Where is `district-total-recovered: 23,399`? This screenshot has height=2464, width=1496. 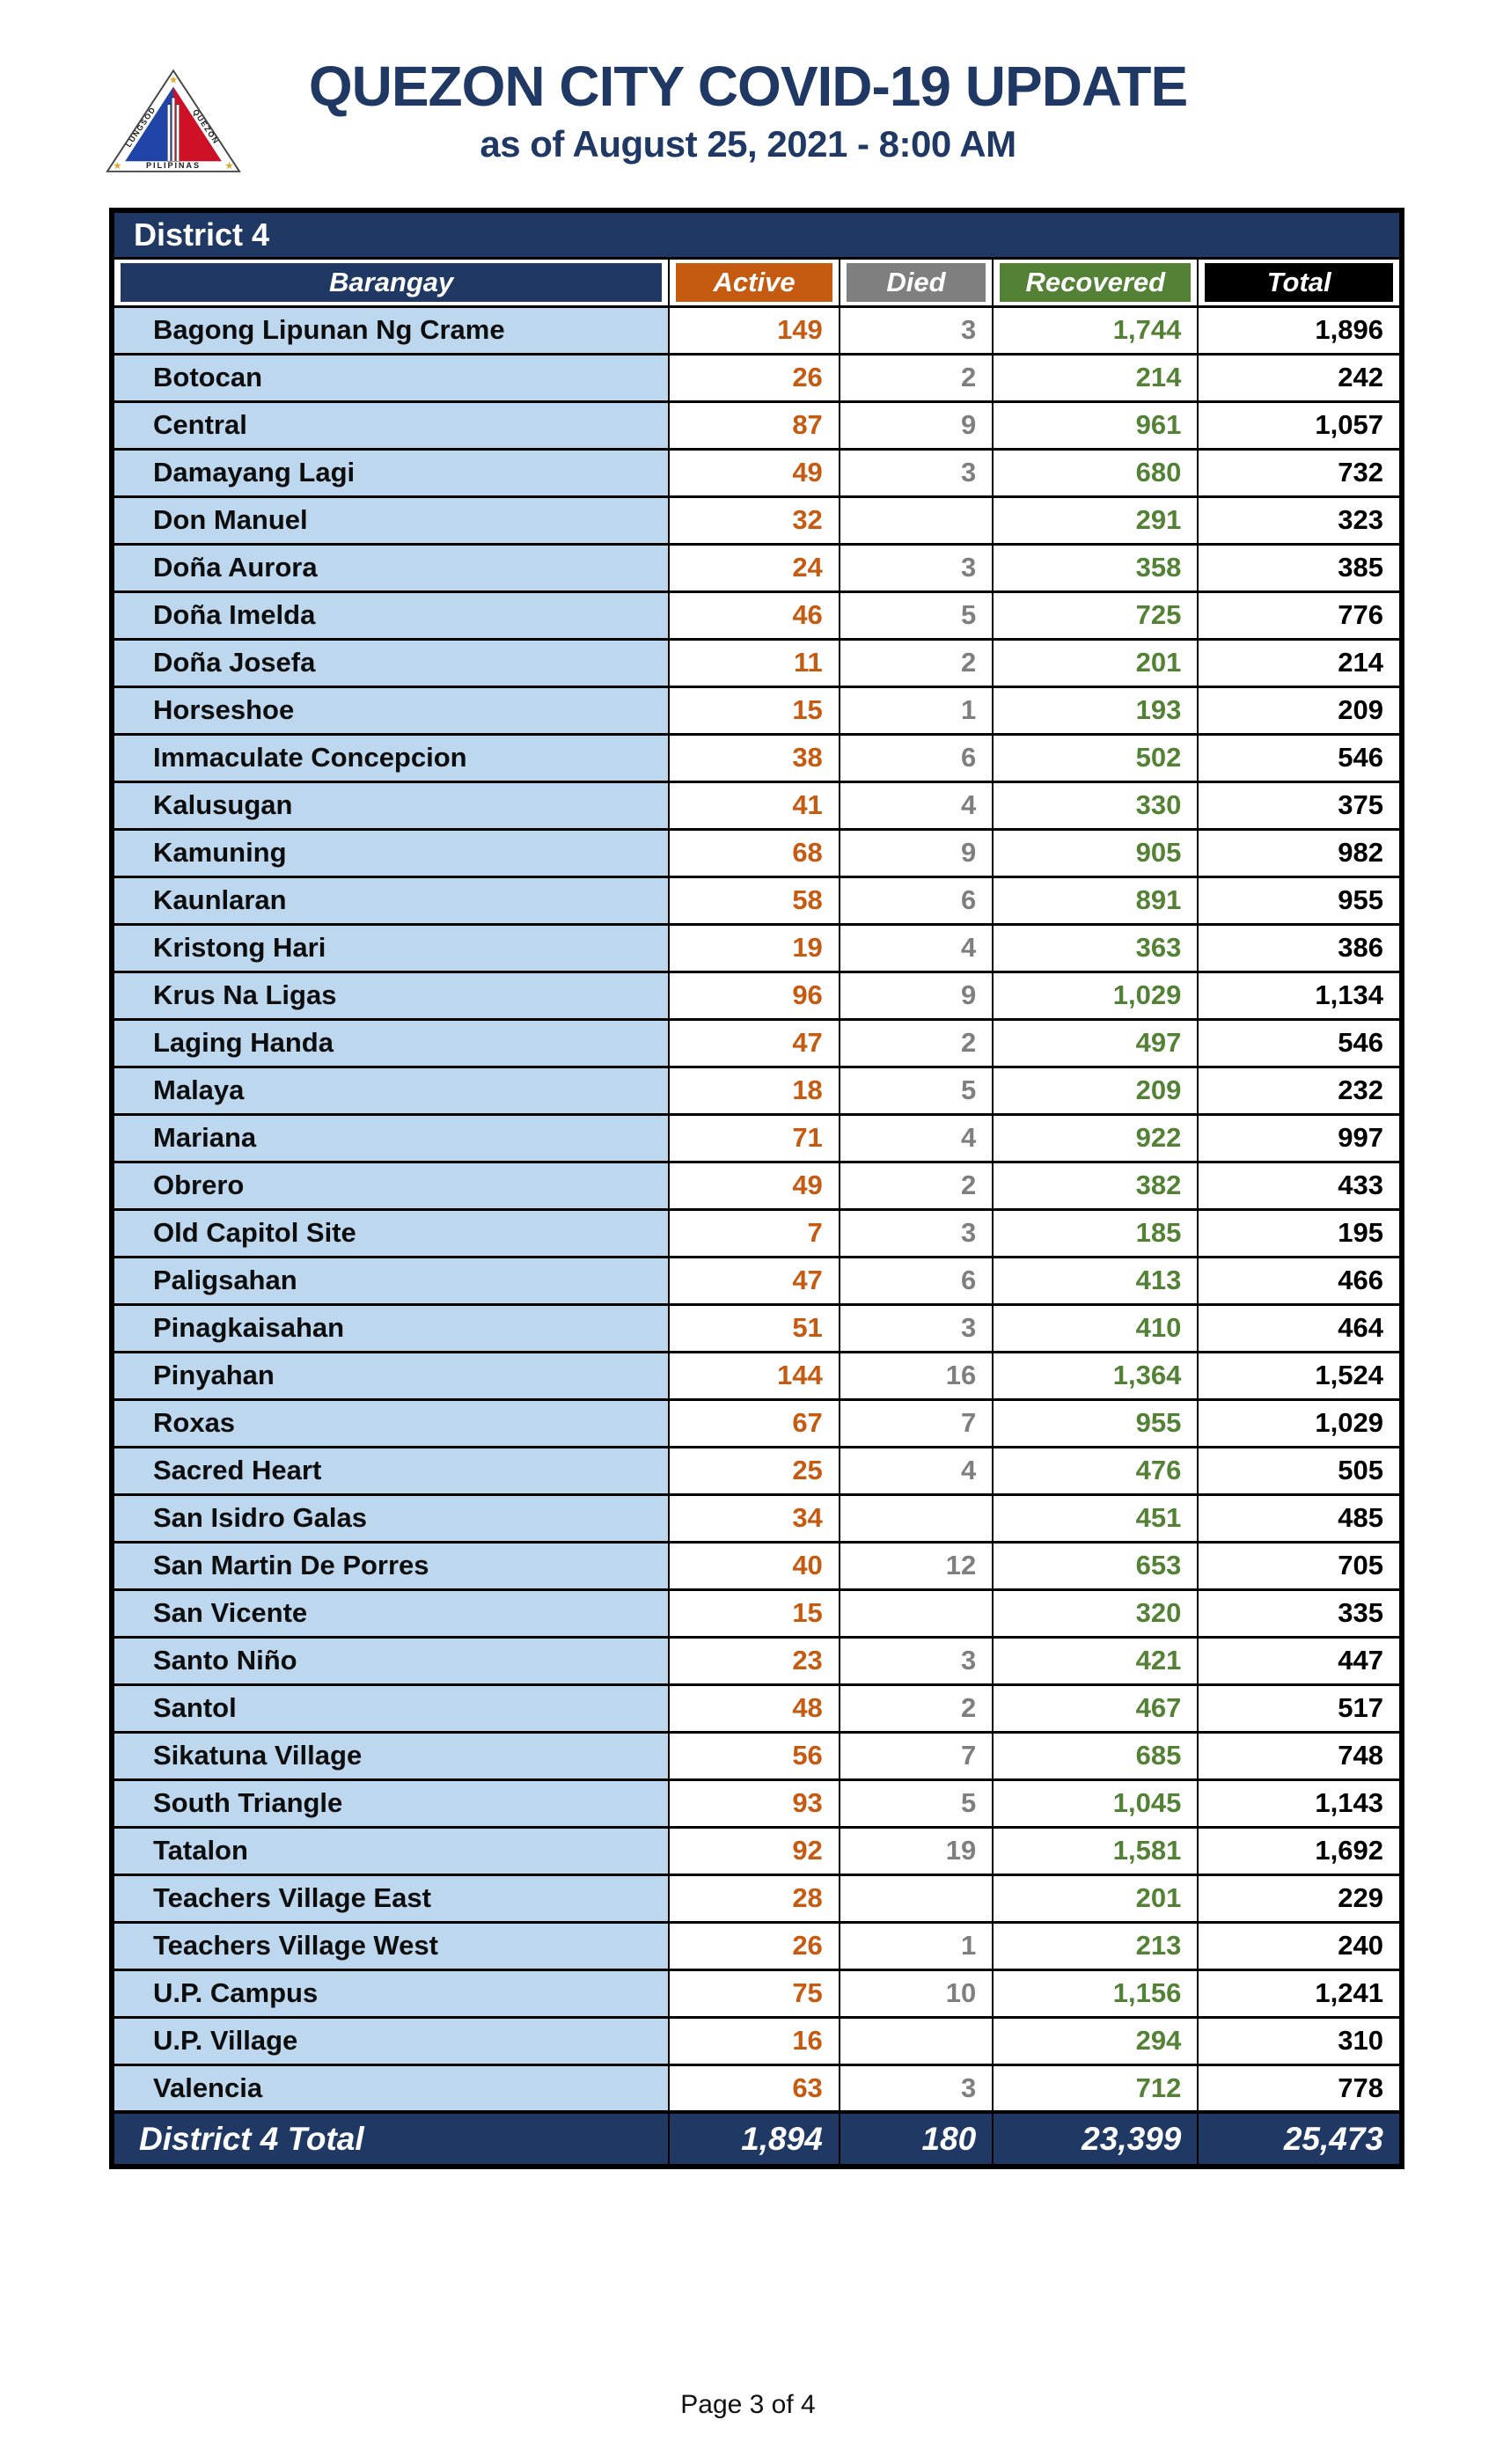 district-total-recovered: 23,399 is located at coordinates (1095, 2138).